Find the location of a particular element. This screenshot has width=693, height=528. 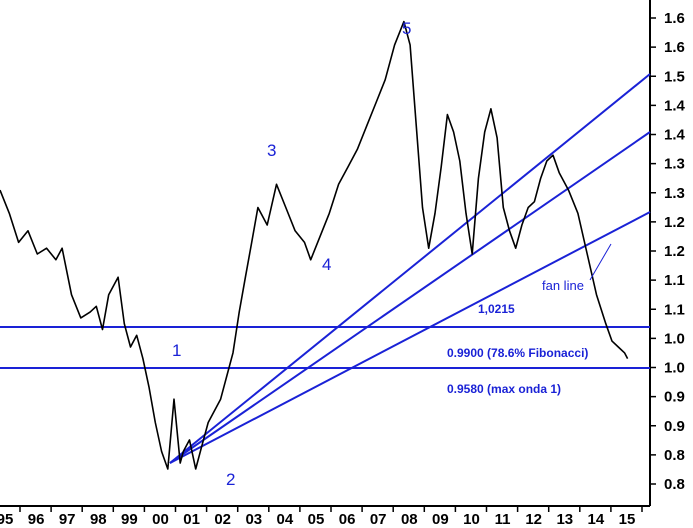

level-label-10215: 1,0215 is located at coordinates (496, 309).